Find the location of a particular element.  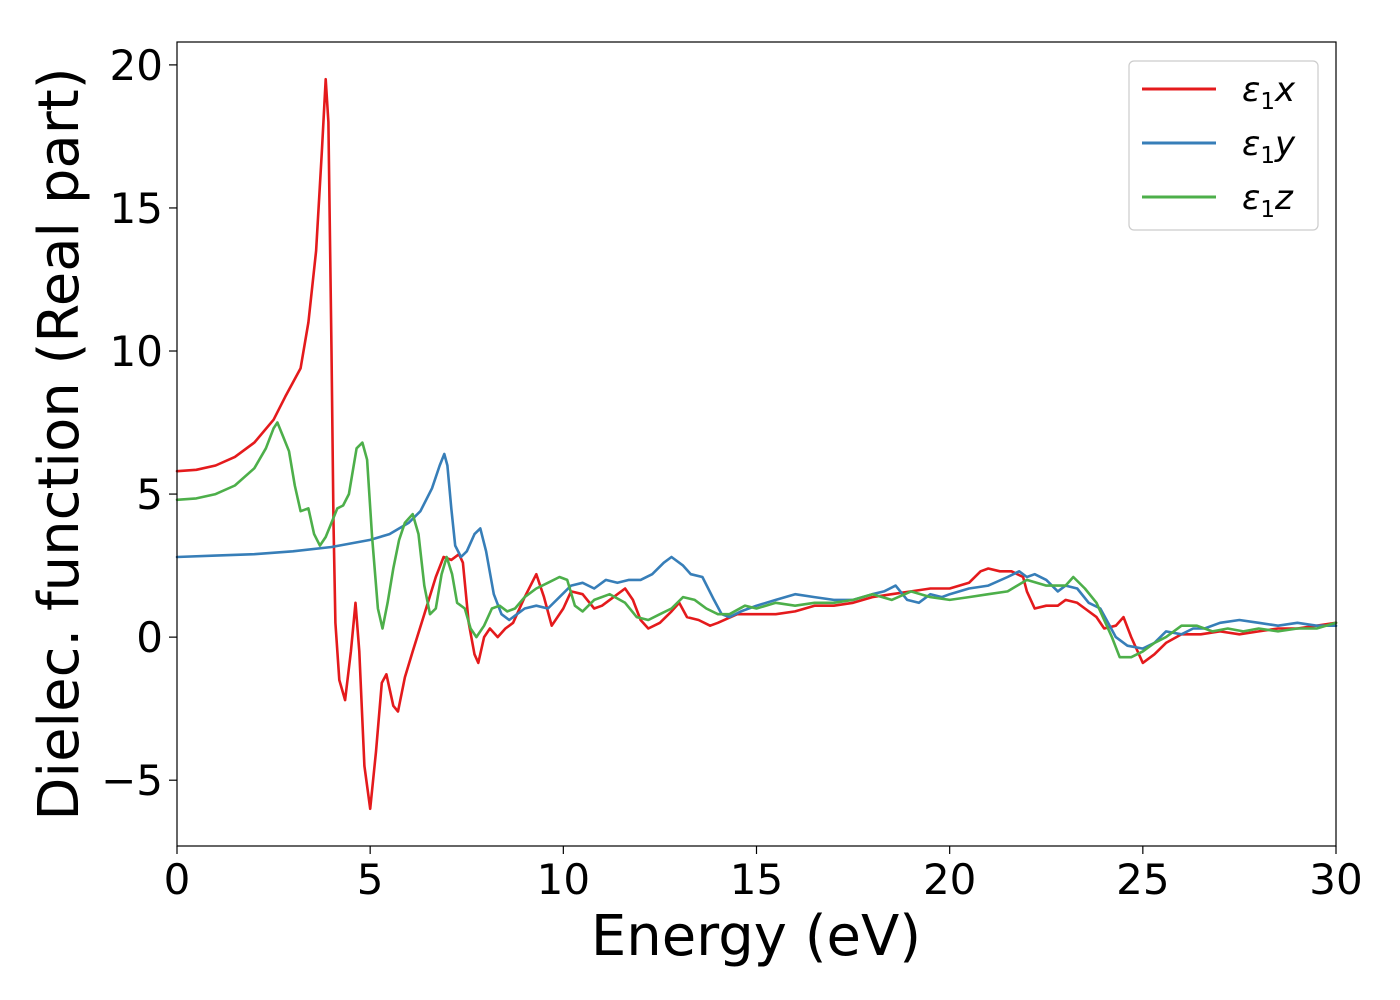

x-tick-label: 10 is located at coordinates (563, 879).